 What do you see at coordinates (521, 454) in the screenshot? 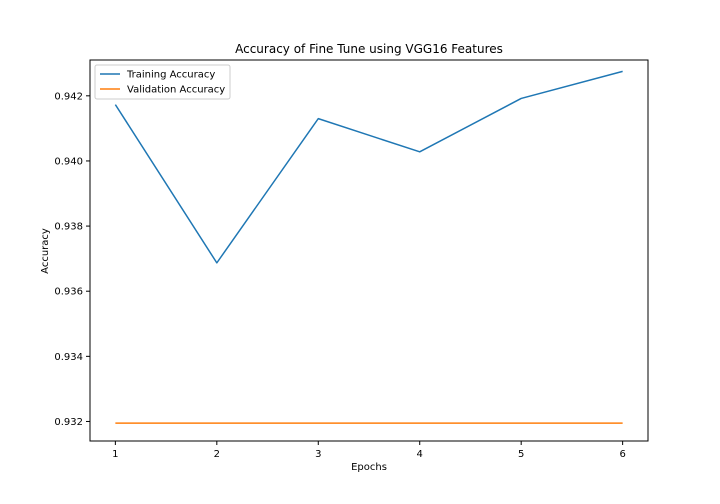
I see `x-tick-label: 5` at bounding box center [521, 454].